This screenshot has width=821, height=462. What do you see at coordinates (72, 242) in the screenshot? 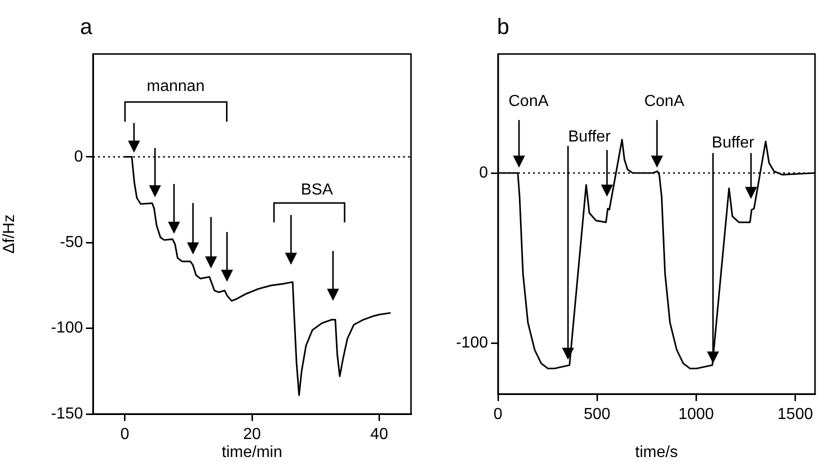
I see `y-tick-label: -50` at bounding box center [72, 242].